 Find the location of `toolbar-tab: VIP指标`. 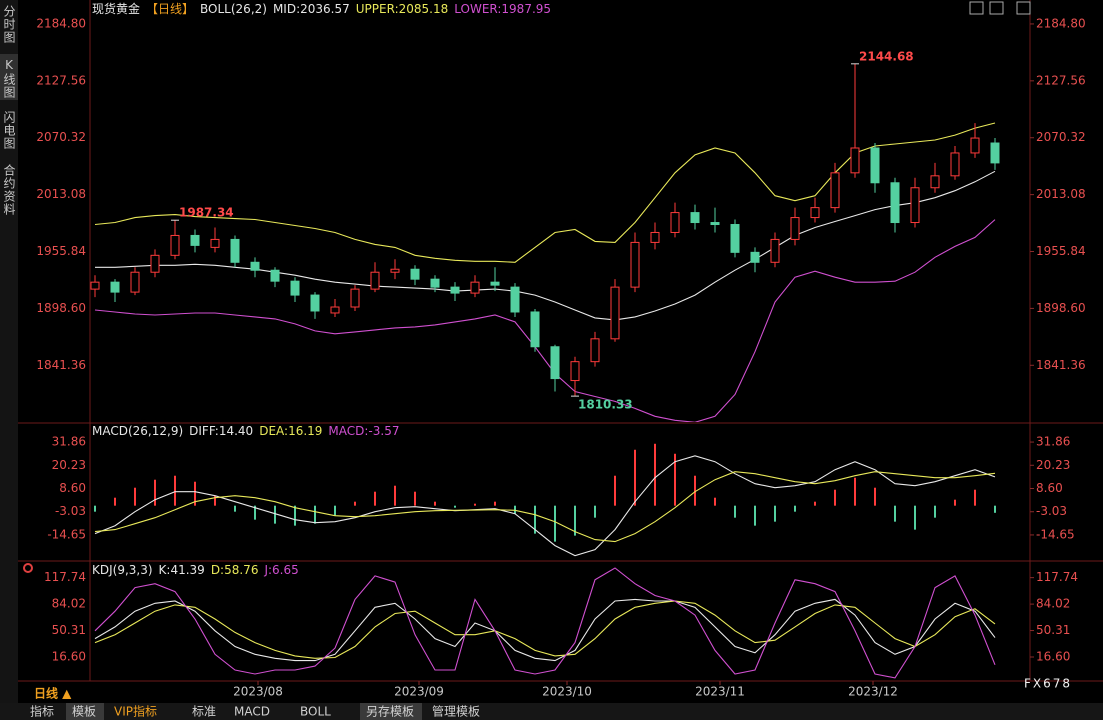

toolbar-tab: VIP指标 is located at coordinates (135, 711).